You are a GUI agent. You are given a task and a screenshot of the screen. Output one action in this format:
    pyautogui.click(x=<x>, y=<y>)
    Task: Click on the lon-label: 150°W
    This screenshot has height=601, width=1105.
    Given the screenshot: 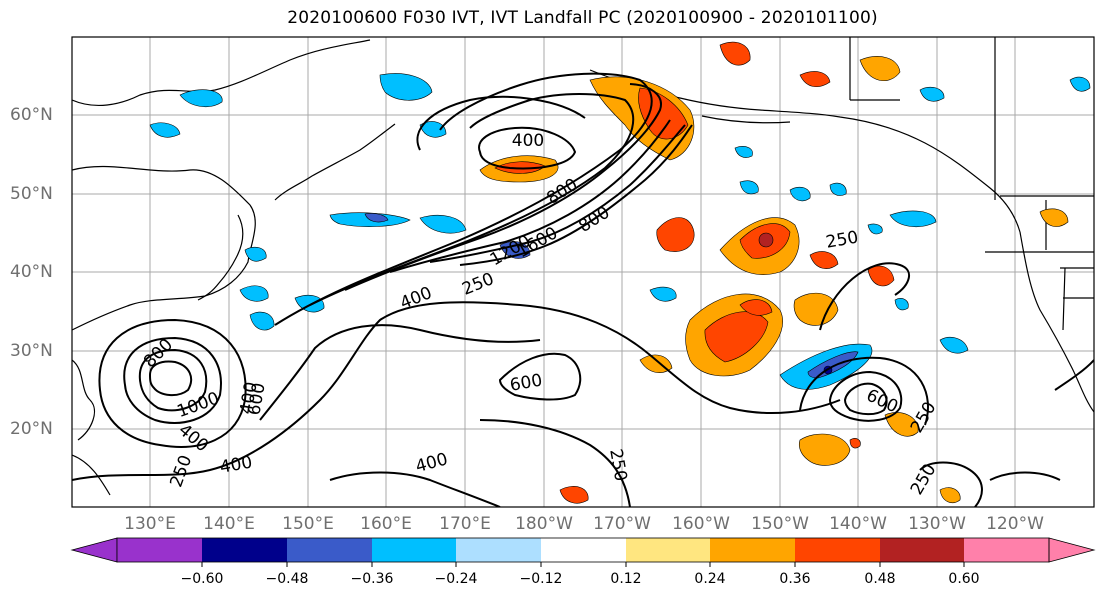 What is the action you would take?
    pyautogui.click(x=780, y=524)
    